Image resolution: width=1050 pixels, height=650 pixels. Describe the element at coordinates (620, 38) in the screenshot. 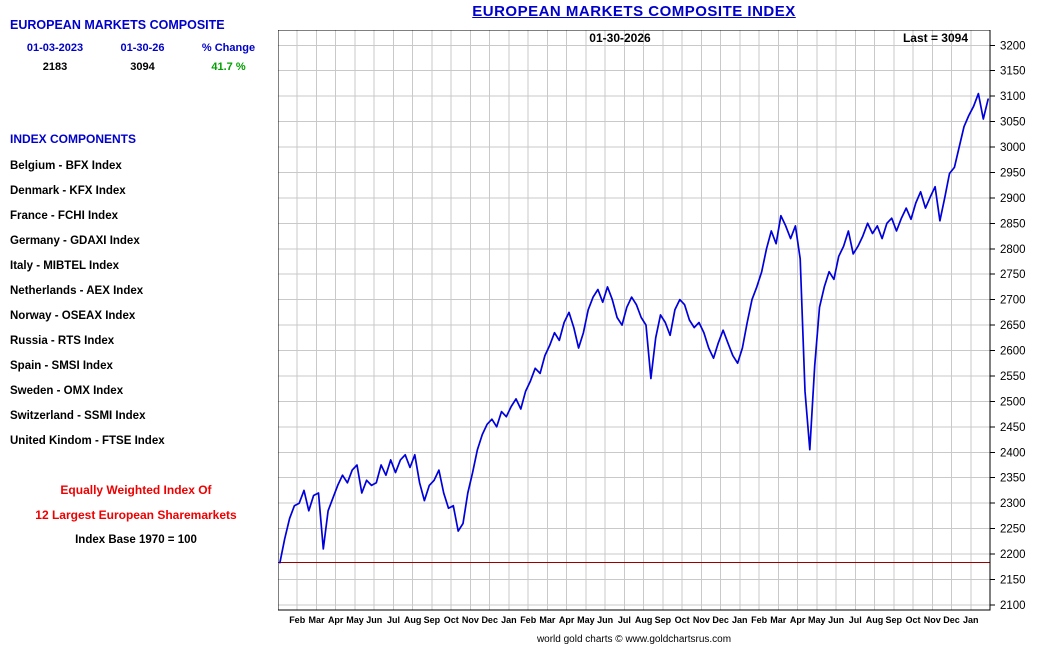

I see `chart-date-annotation: 01-30-2026` at that location.